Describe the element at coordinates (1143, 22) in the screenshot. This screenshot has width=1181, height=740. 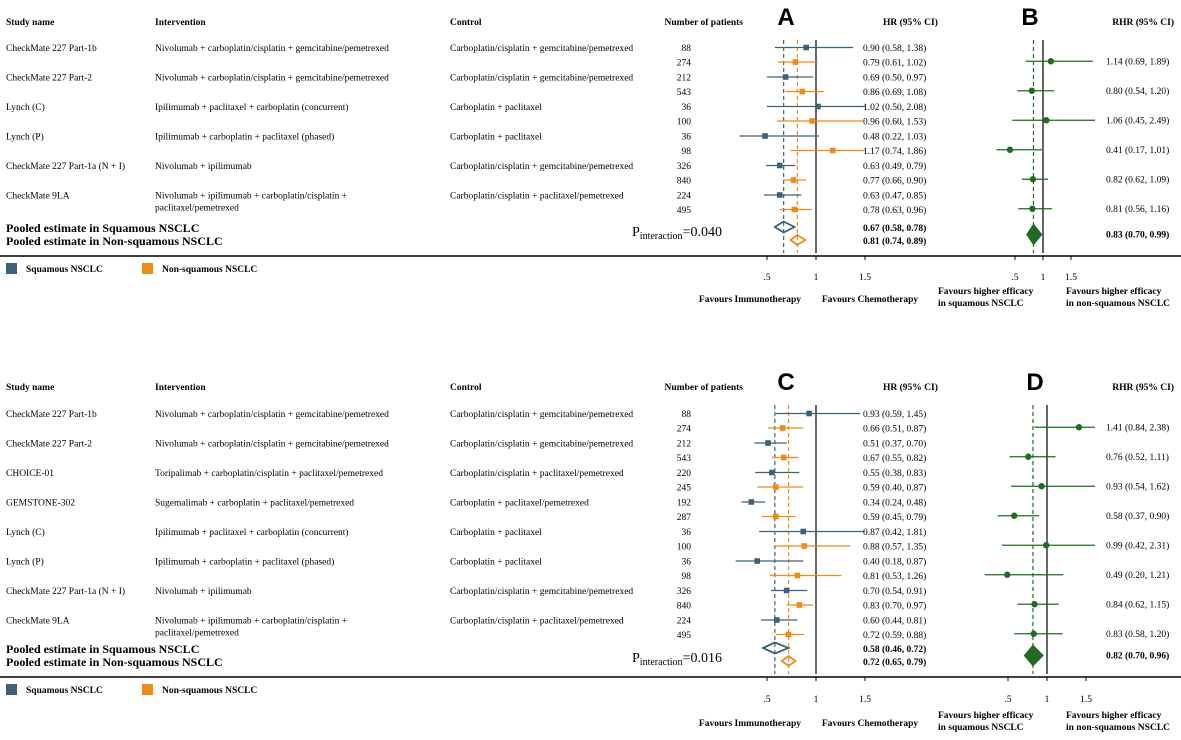
I see `header-rhr-ci: RHR (95% CI)` at that location.